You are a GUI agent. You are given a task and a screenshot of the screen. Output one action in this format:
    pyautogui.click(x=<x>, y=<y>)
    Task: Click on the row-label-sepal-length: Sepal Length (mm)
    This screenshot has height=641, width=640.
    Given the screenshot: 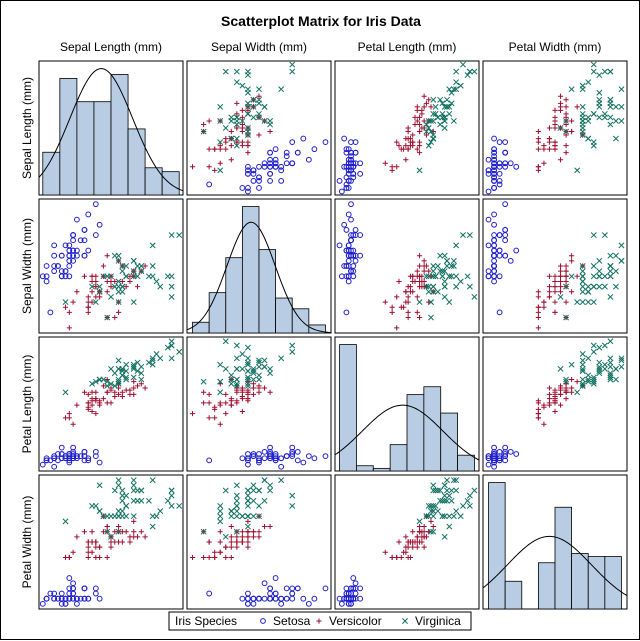 What is the action you would take?
    pyautogui.click(x=27, y=128)
    